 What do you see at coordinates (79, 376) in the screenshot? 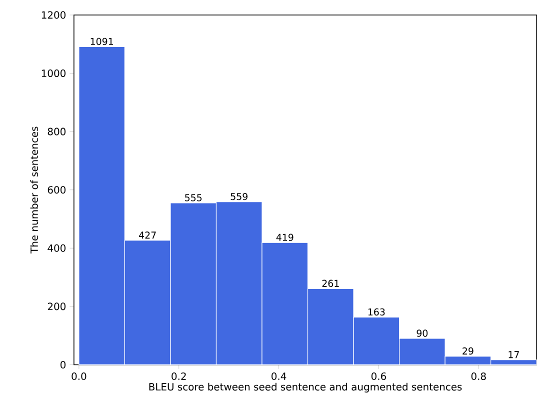
I see `x-tick-label: 0.0` at bounding box center [79, 376].